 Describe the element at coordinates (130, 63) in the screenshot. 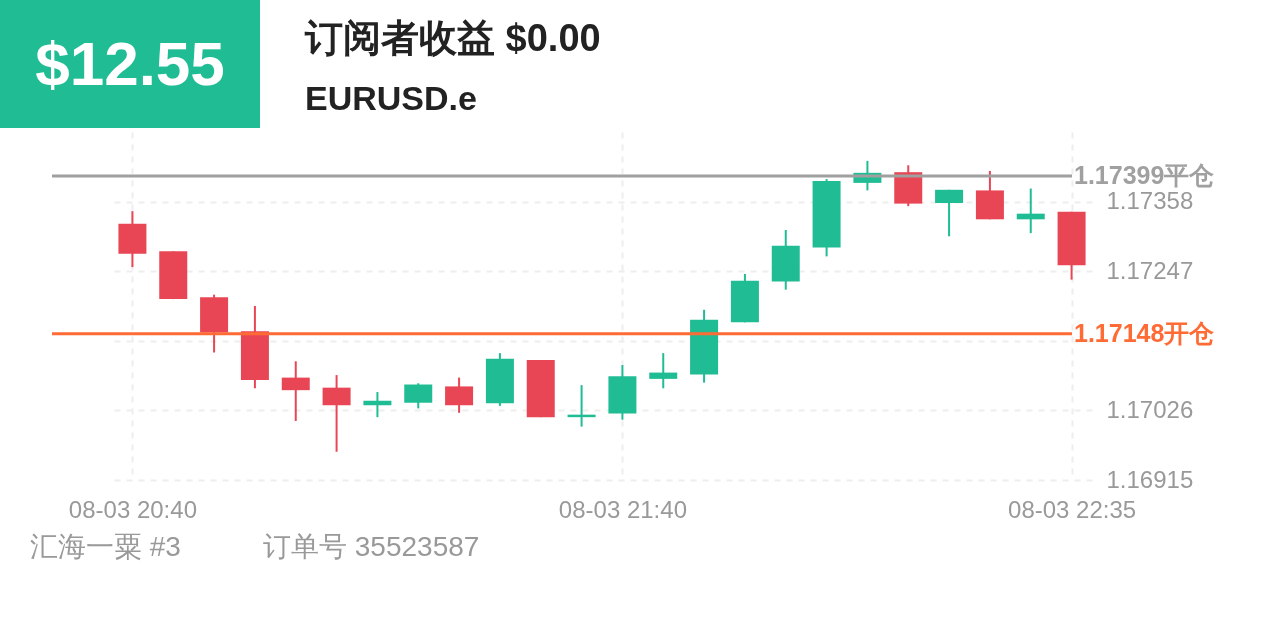

I see `text: $12.55` at that location.